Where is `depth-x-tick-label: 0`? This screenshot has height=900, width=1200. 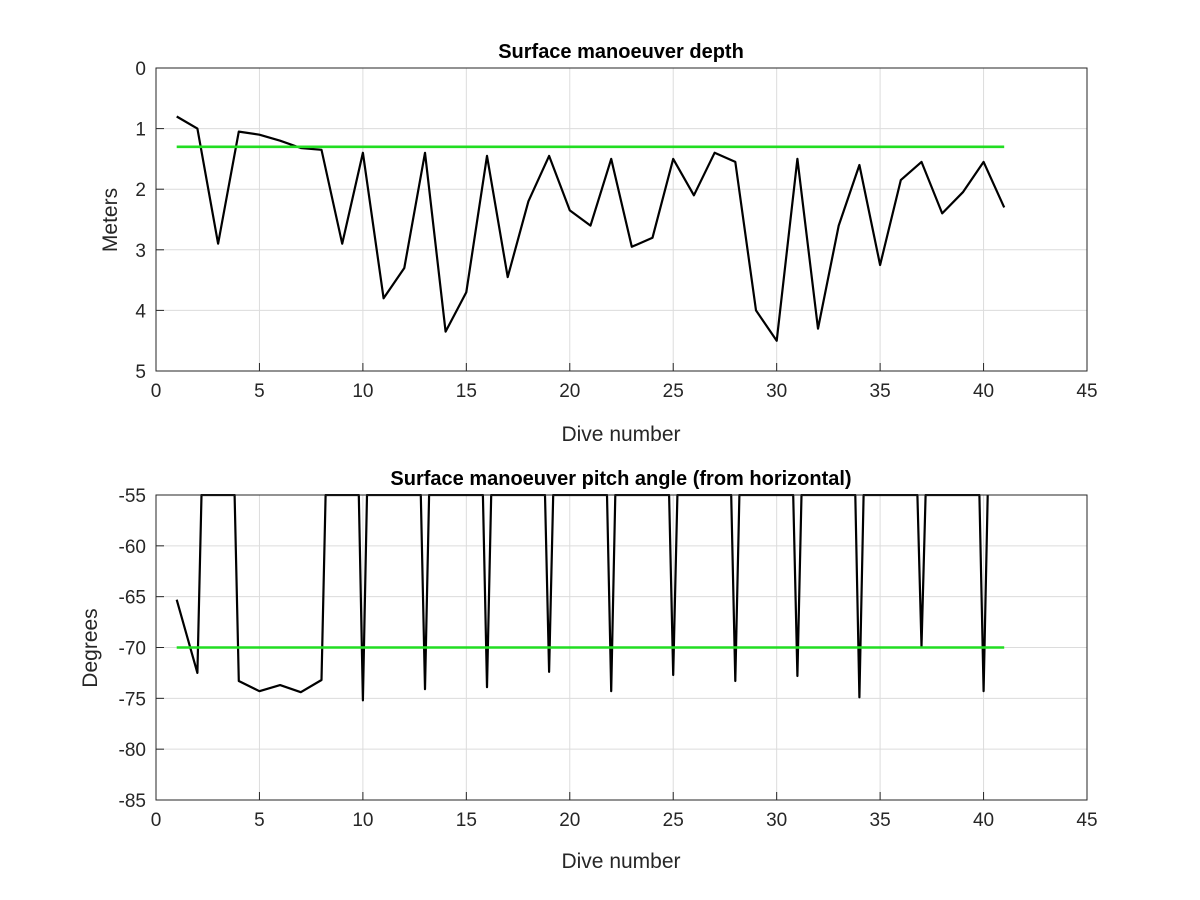 depth-x-tick-label: 0 is located at coordinates (156, 391).